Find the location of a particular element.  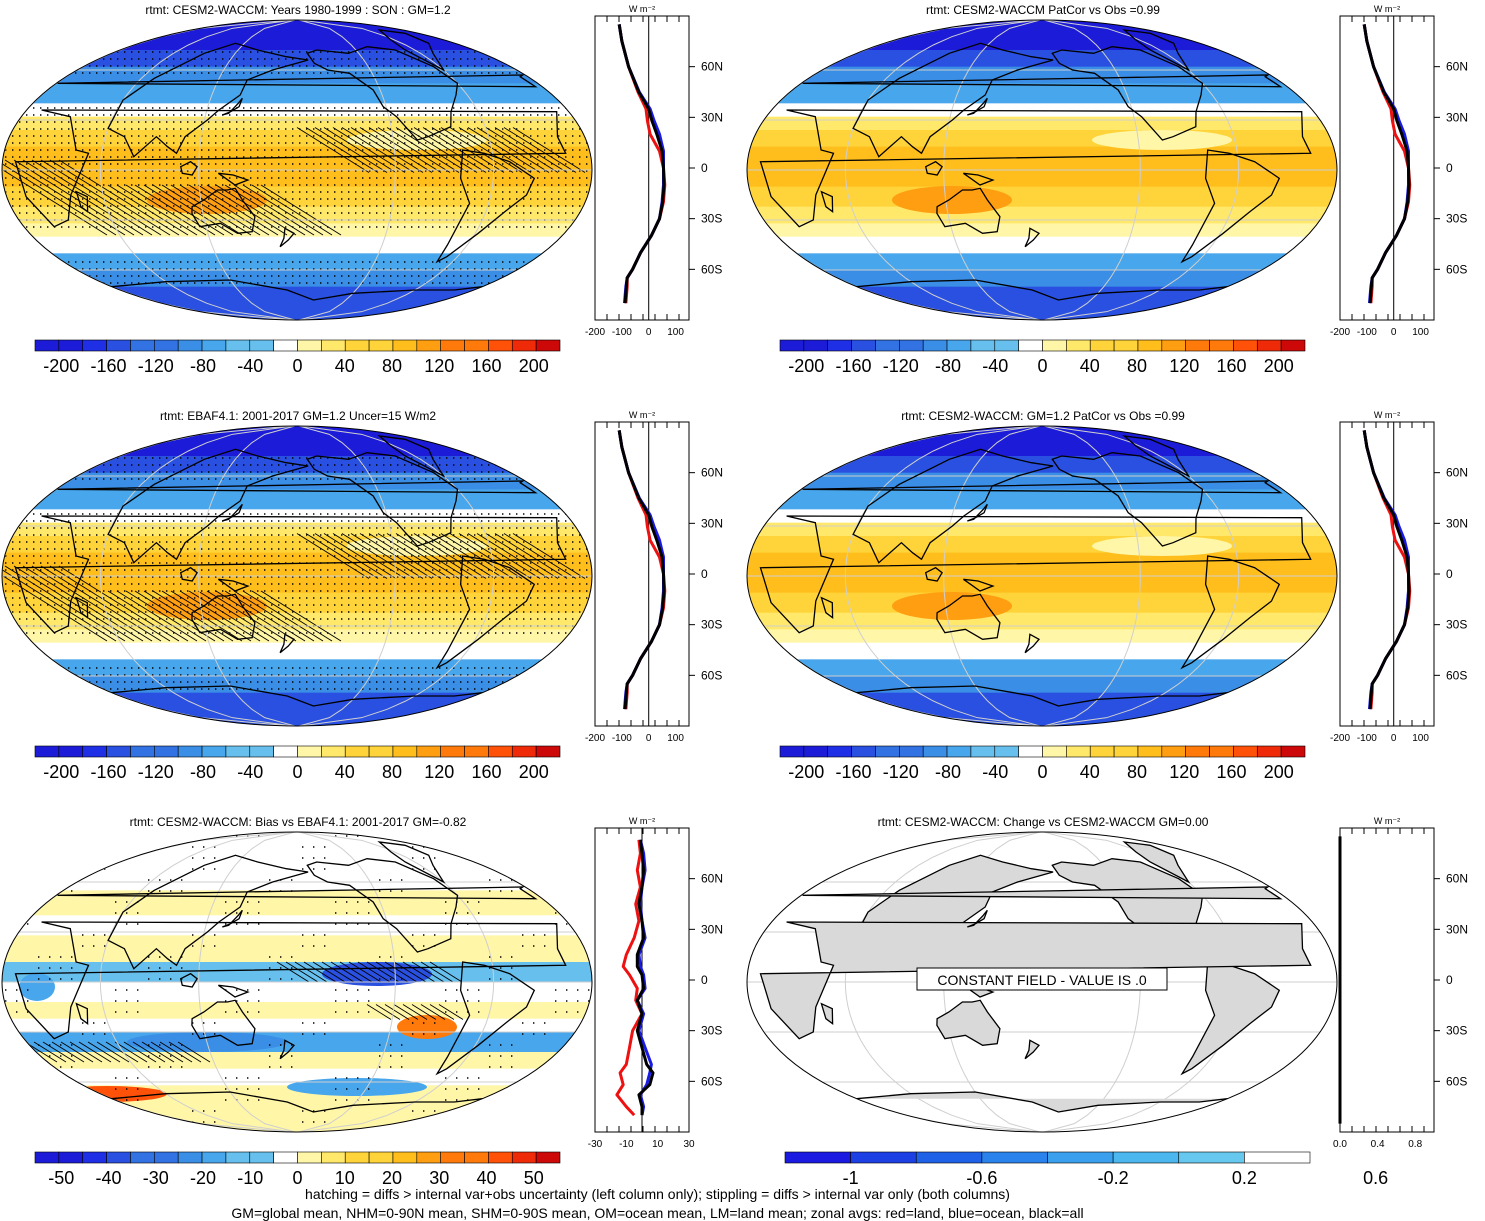

coastline-japan is located at coordinates (977, 106).